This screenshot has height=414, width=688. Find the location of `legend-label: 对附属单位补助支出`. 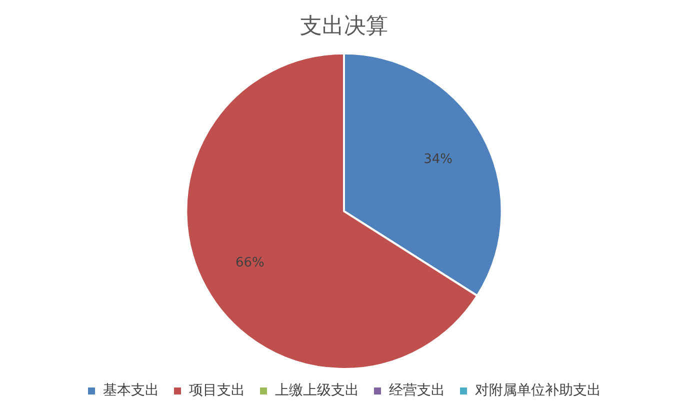

legend-label: 对附属单位补助支出 is located at coordinates (538, 390).